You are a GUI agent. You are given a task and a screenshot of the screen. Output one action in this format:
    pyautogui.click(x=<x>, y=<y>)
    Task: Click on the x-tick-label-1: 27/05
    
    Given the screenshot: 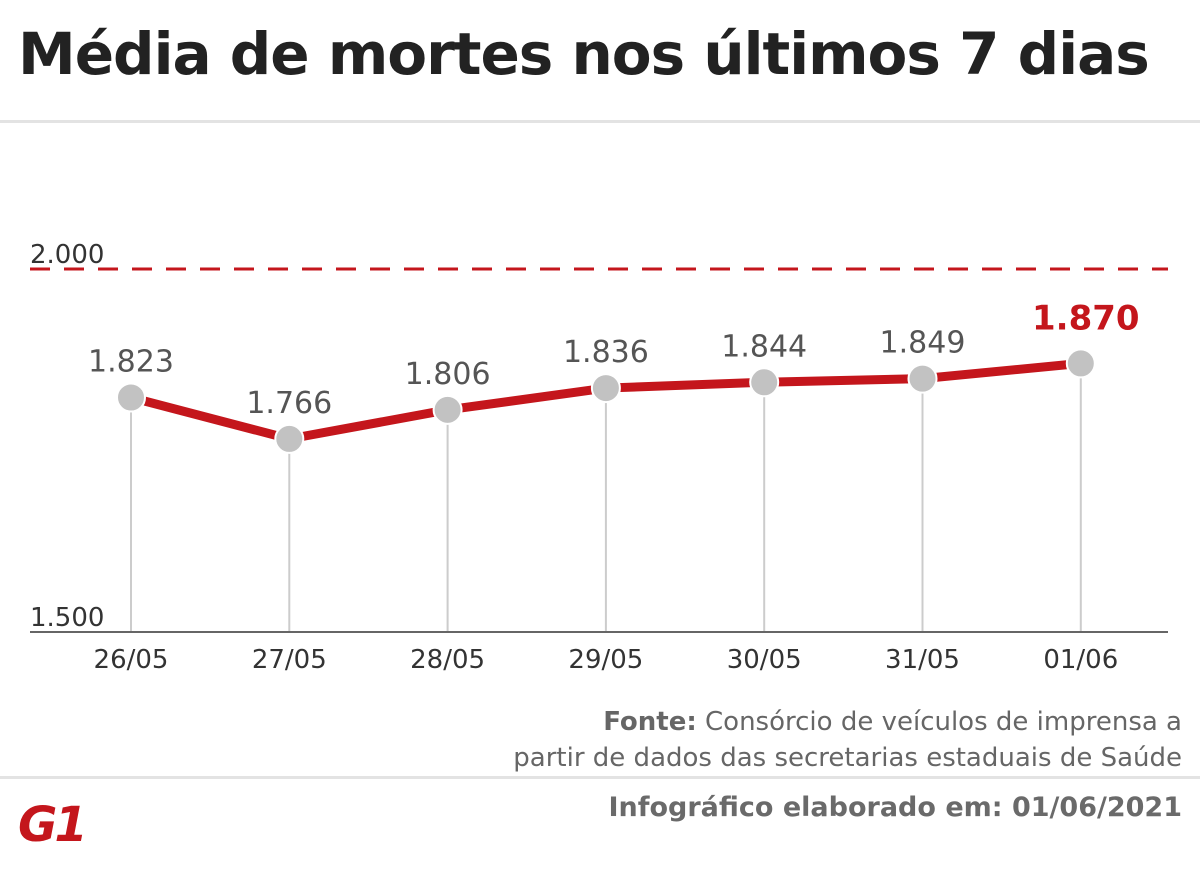 What is the action you would take?
    pyautogui.click(x=289, y=660)
    